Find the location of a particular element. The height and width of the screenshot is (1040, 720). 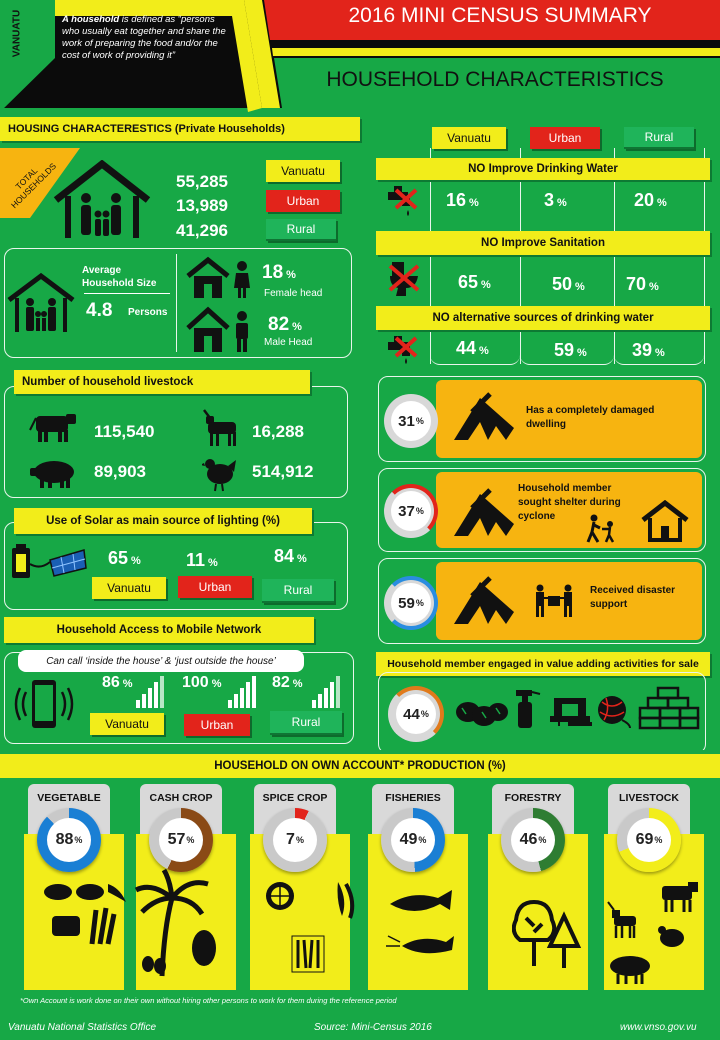

female-head-house-icon is located at coordinates (218, 277).